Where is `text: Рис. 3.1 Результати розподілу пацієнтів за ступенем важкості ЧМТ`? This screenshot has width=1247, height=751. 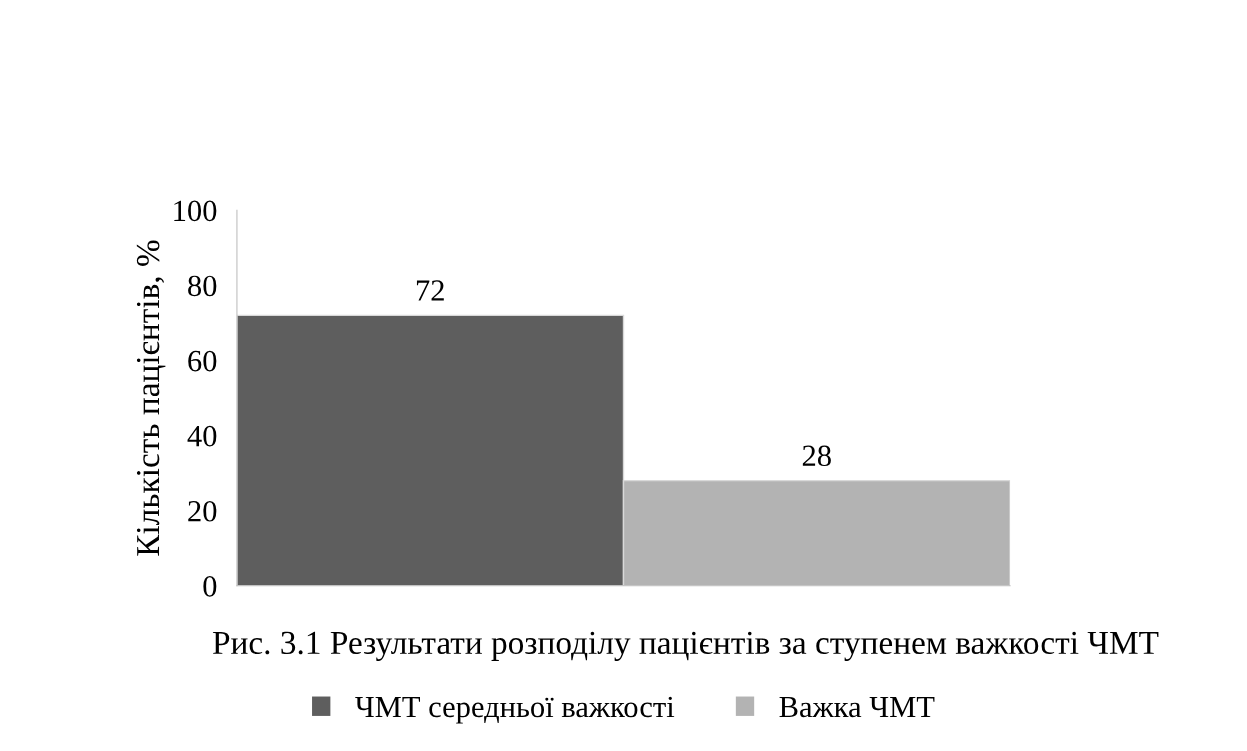
text: Рис. 3.1 Результати розподілу пацієнтів за ступенем важкості ЧМТ is located at coordinates (685, 646).